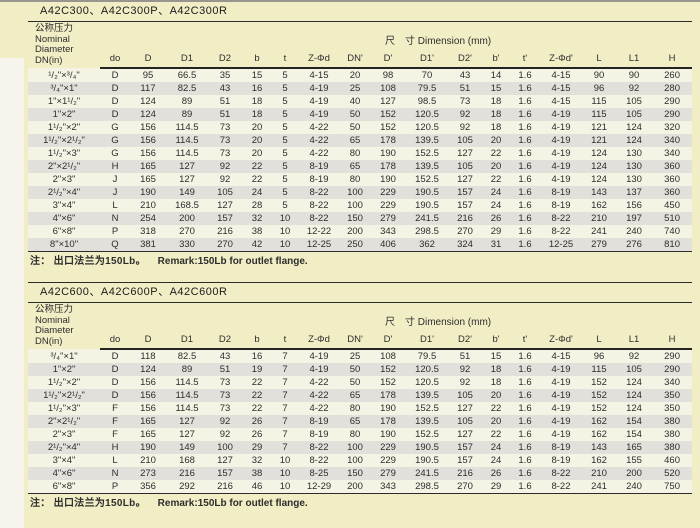  I want to click on value-cell: 168.5, so click(187, 205).